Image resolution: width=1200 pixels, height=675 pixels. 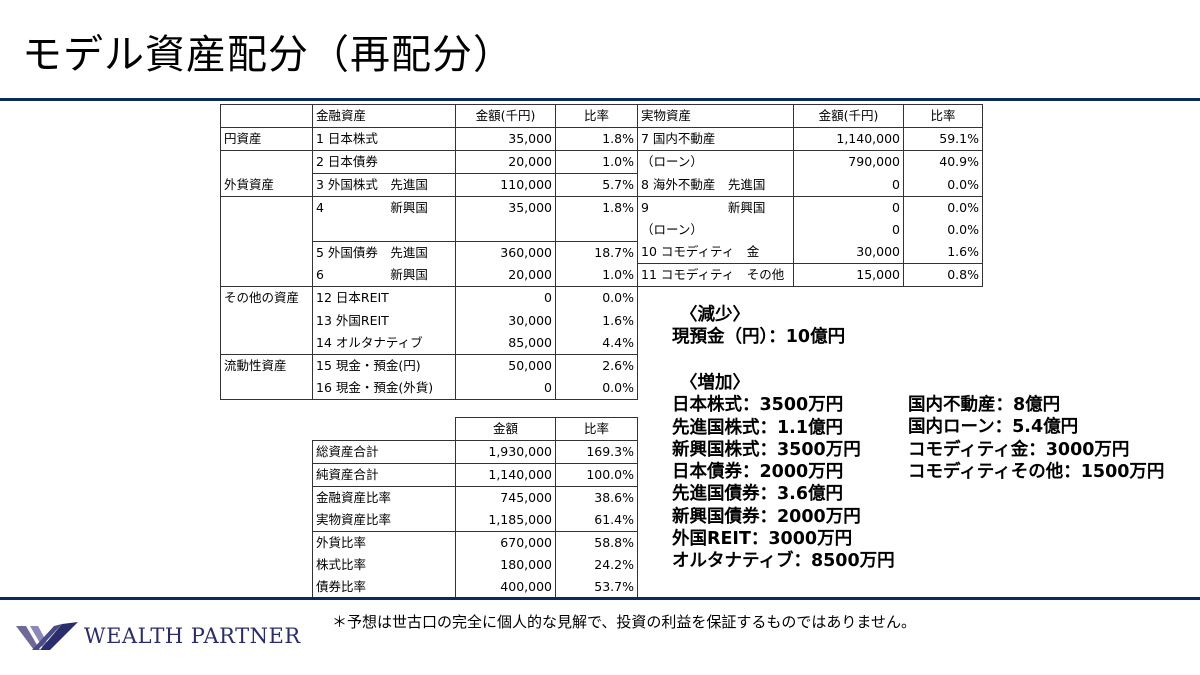 What do you see at coordinates (596, 139) in the screenshot?
I see `table-cell: 1.8%` at bounding box center [596, 139].